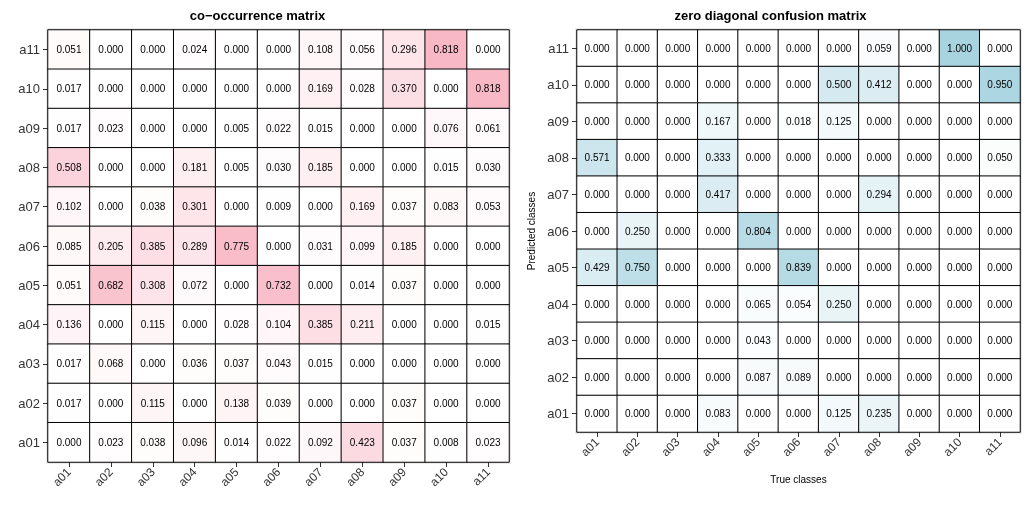  Describe the element at coordinates (153, 285) in the screenshot. I see `data-label: 0.308` at that location.